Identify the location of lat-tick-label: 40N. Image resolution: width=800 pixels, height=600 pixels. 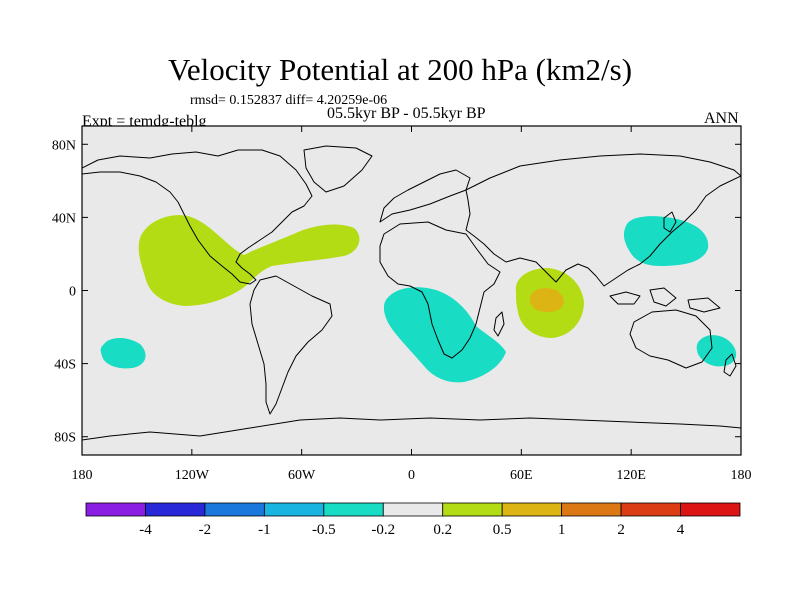
(64, 218).